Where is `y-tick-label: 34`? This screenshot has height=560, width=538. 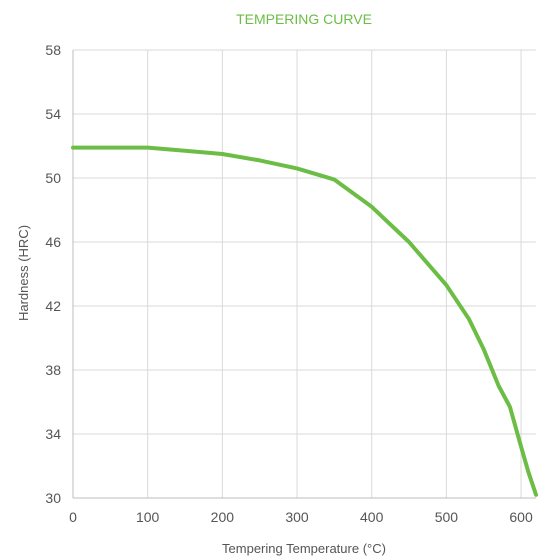 y-tick-label: 34 is located at coordinates (53, 434).